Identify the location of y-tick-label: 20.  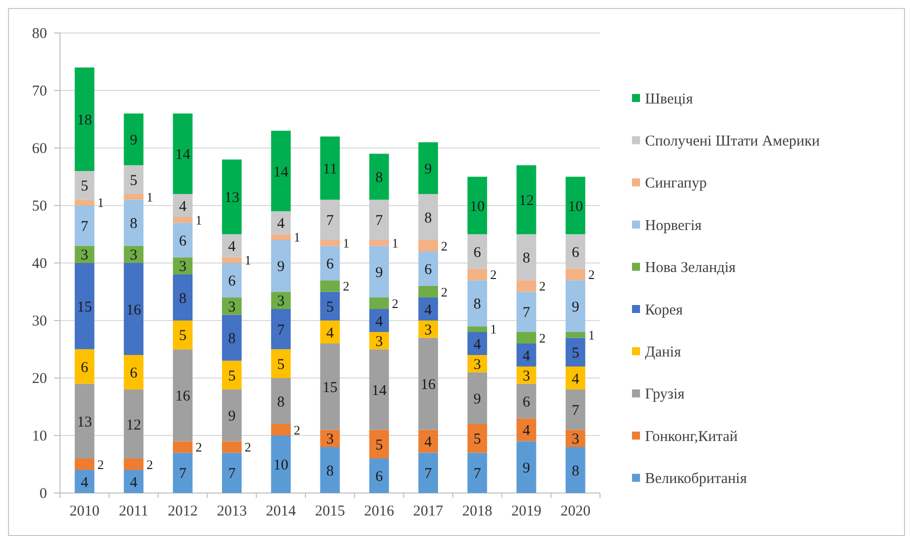
(39, 378).